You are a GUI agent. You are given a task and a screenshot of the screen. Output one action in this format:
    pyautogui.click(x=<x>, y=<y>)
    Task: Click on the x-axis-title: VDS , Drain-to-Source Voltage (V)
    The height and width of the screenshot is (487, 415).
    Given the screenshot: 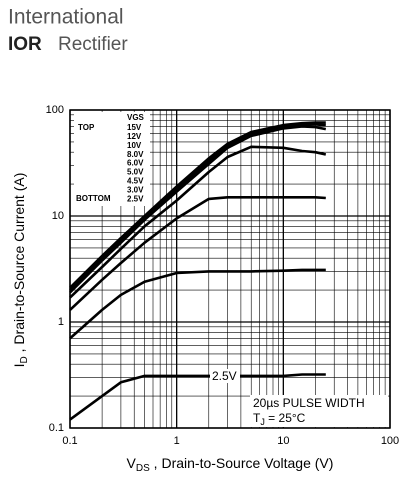 What is the action you would take?
    pyautogui.click(x=230, y=464)
    